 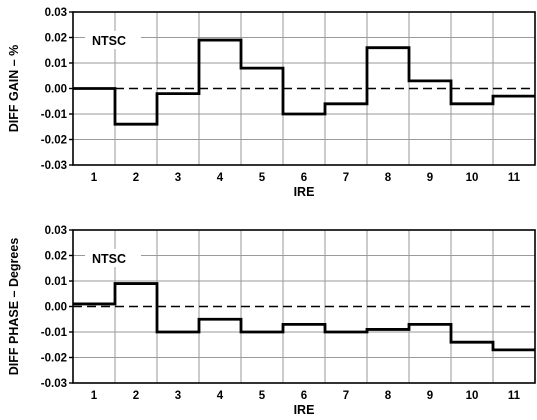 I want to click on step-series-line, so click(x=304, y=317).